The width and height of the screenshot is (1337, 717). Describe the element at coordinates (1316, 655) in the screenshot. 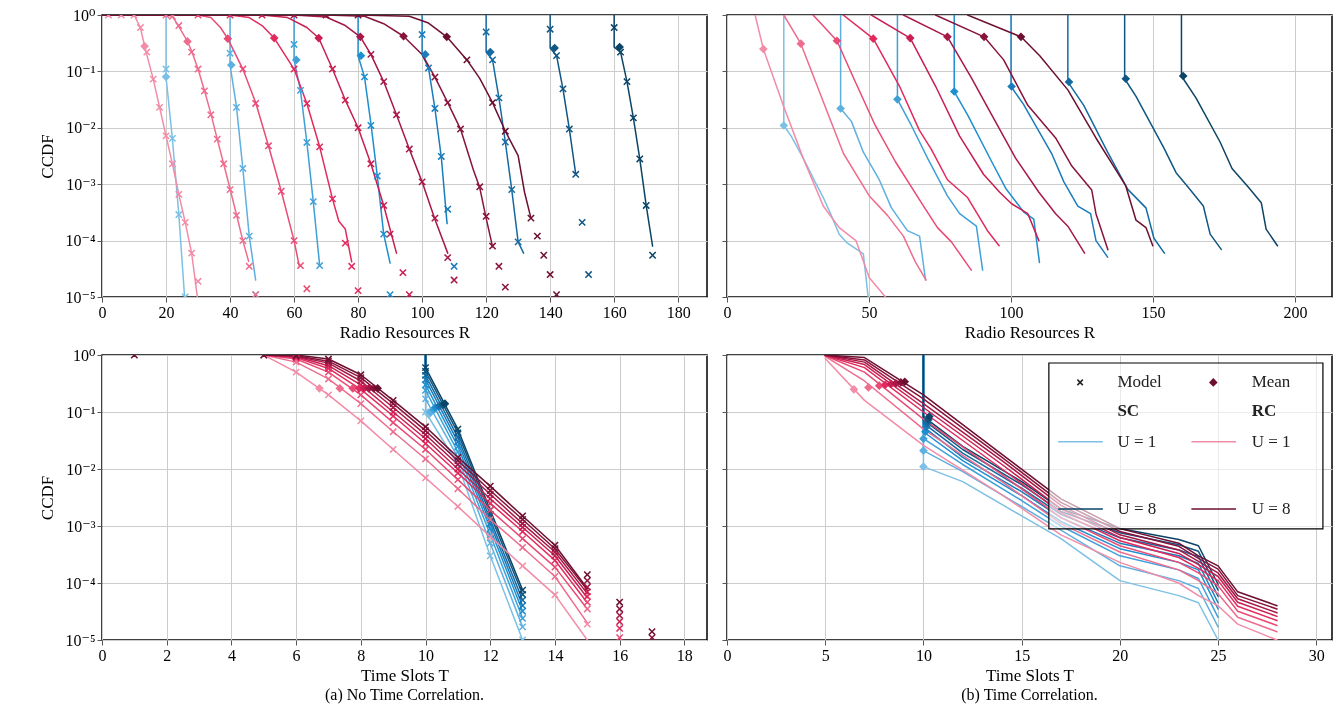

I see `x-tick-label: 30` at that location.